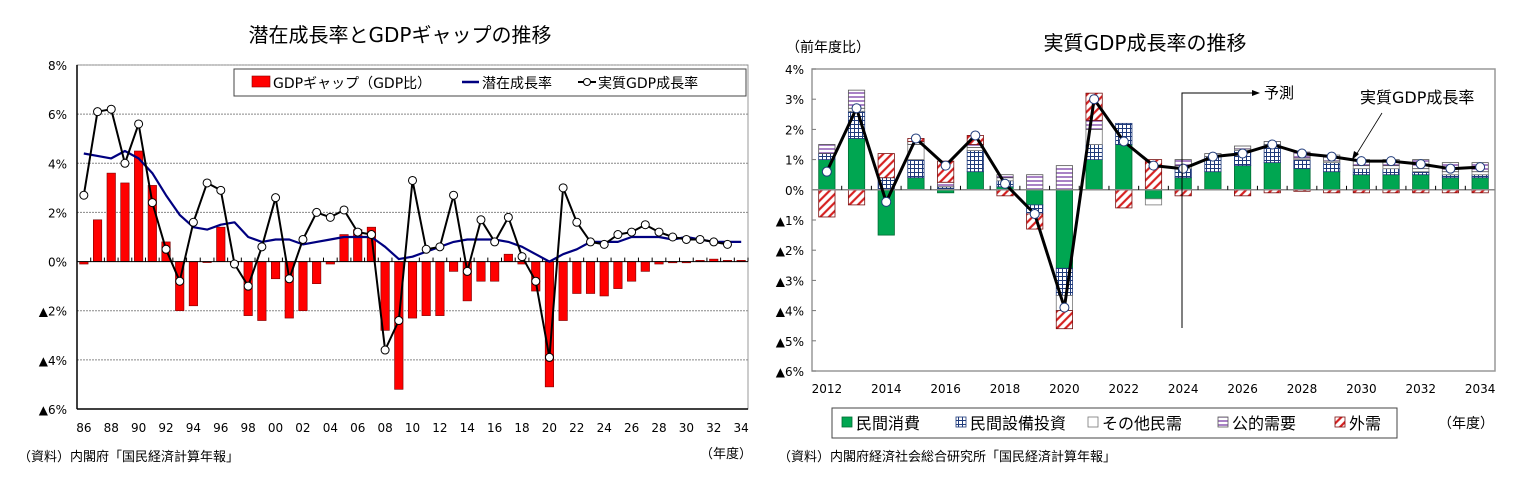 This screenshot has width=1521, height=501. I want to click on x-tick-label: 2016, so click(945, 389).